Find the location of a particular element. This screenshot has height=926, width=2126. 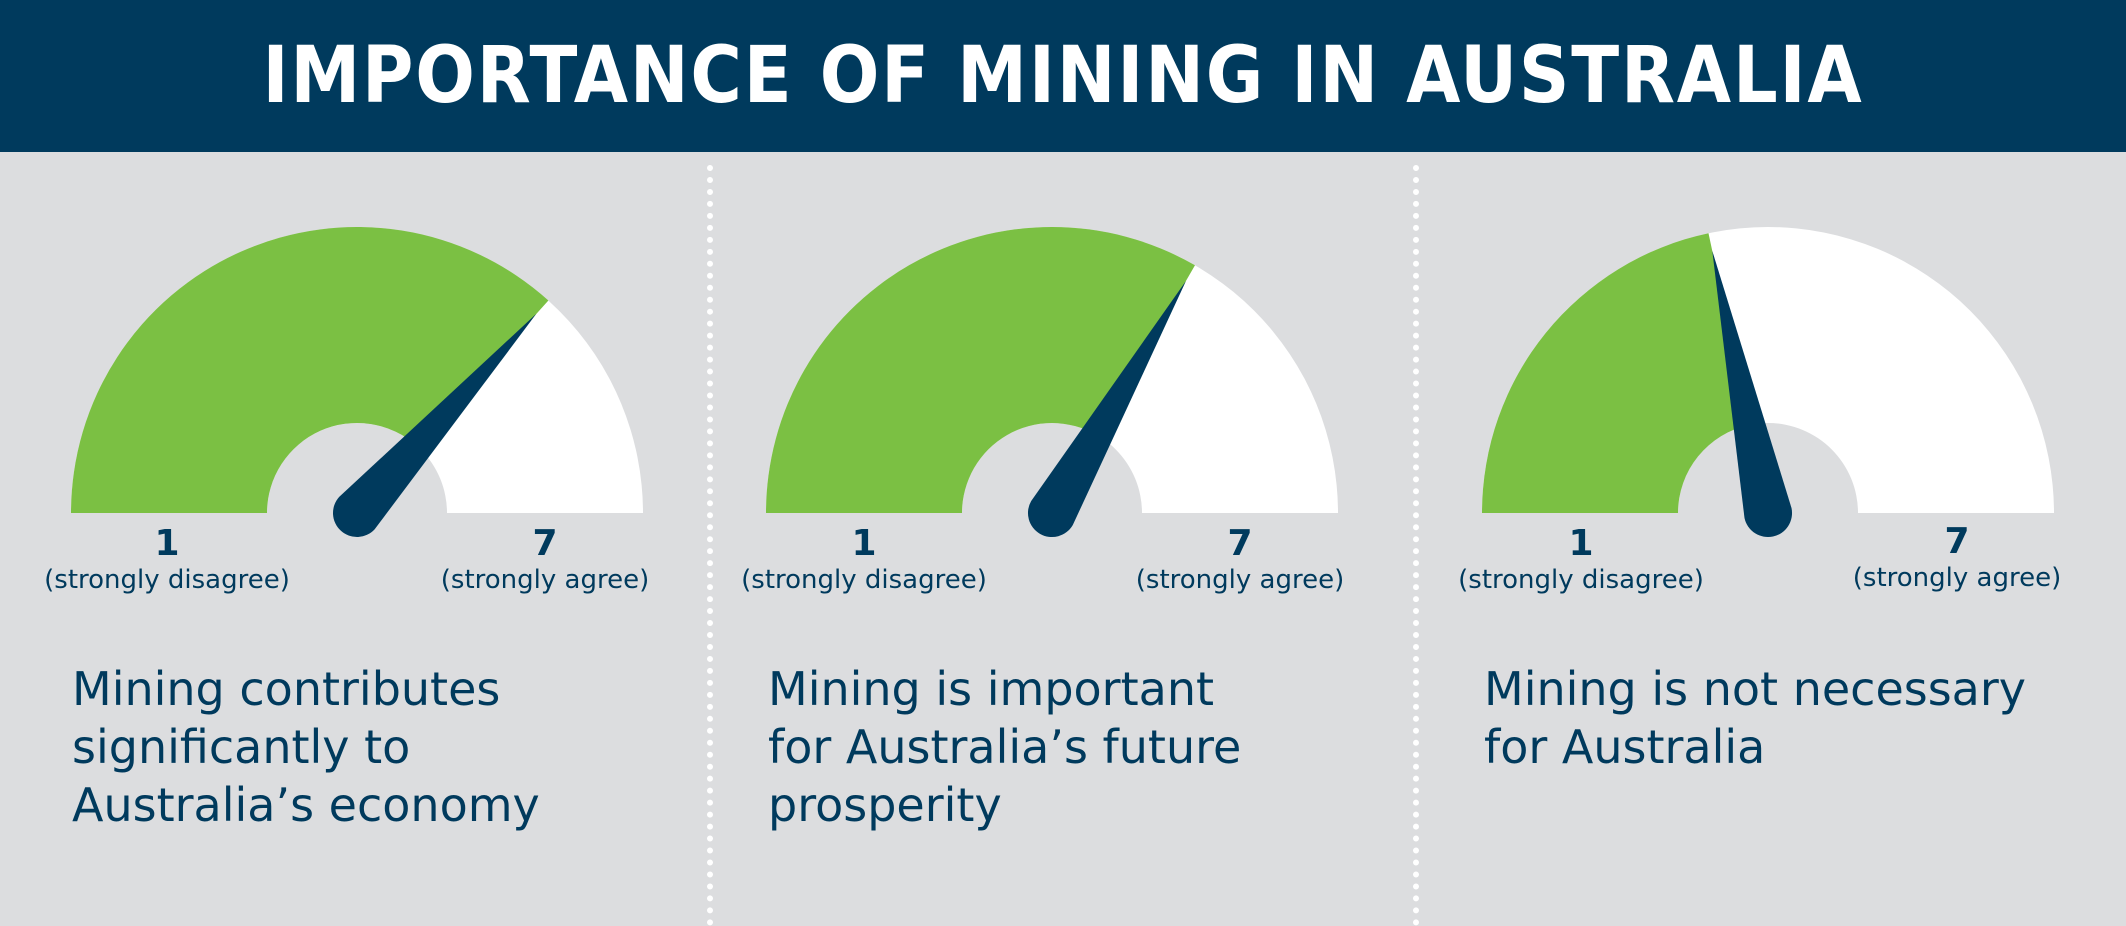

statement-text: Mining is not necessary for Australia is located at coordinates (1755, 718).